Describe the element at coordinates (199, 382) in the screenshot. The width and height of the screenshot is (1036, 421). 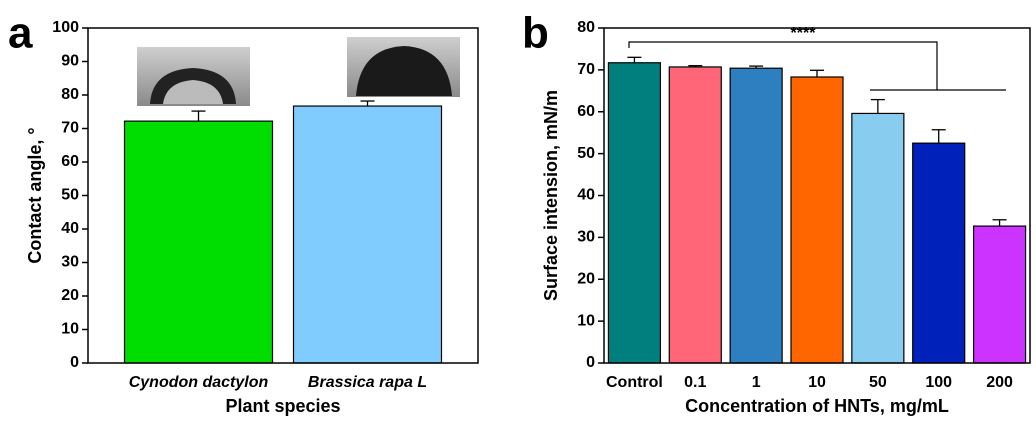
I see `x-tick-label: Cynodon dactylon` at that location.